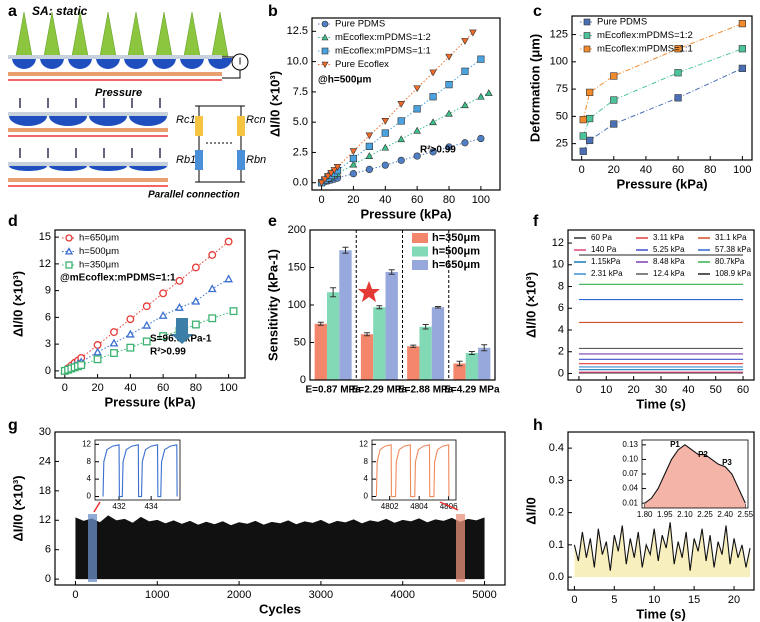 The width and height of the screenshot is (760, 622). I want to click on y-axis-label: Sensitivity (kPa-1), so click(272, 305).